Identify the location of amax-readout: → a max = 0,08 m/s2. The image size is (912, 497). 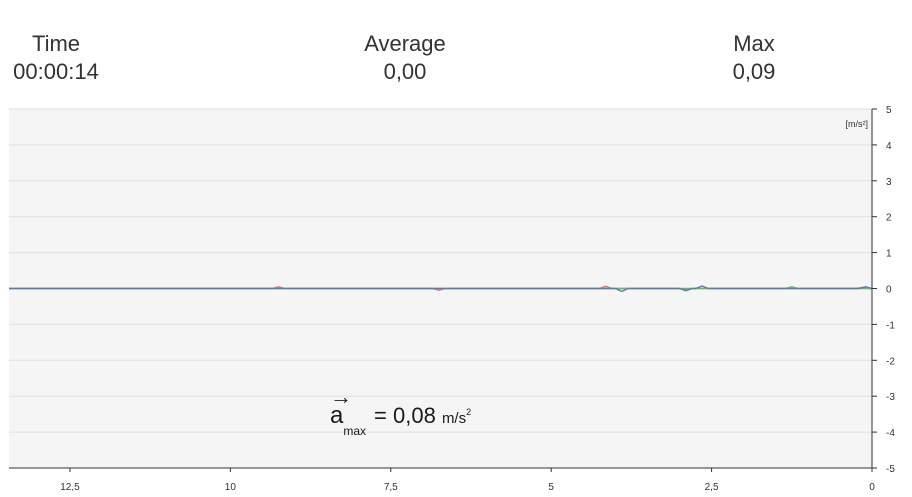
(401, 411).